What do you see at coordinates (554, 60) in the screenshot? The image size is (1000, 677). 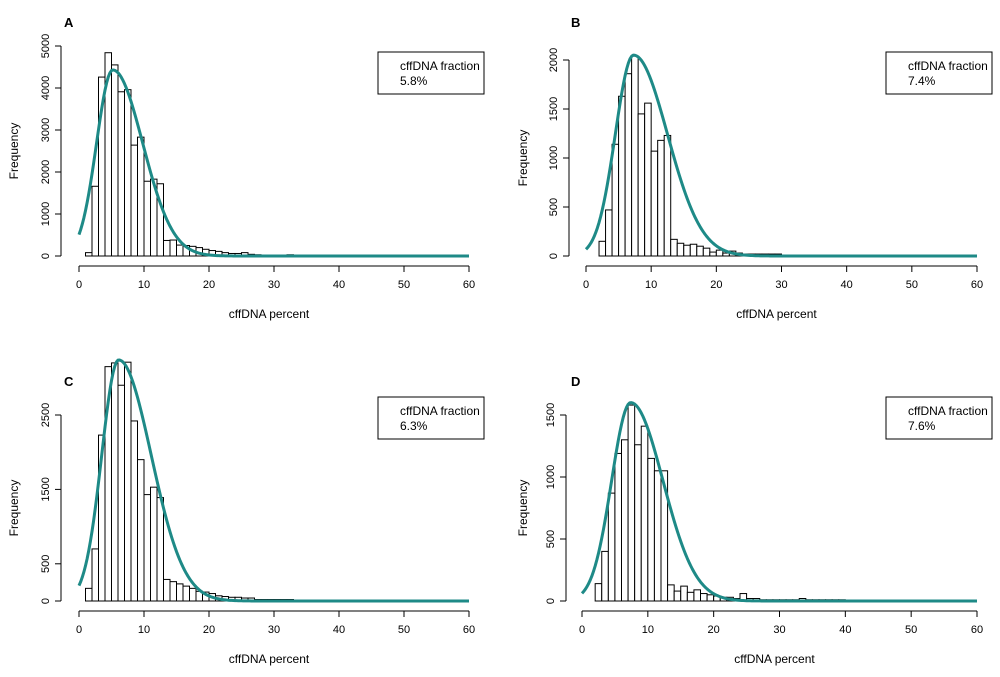 I see `y-tick-label: 2000` at bounding box center [554, 60].